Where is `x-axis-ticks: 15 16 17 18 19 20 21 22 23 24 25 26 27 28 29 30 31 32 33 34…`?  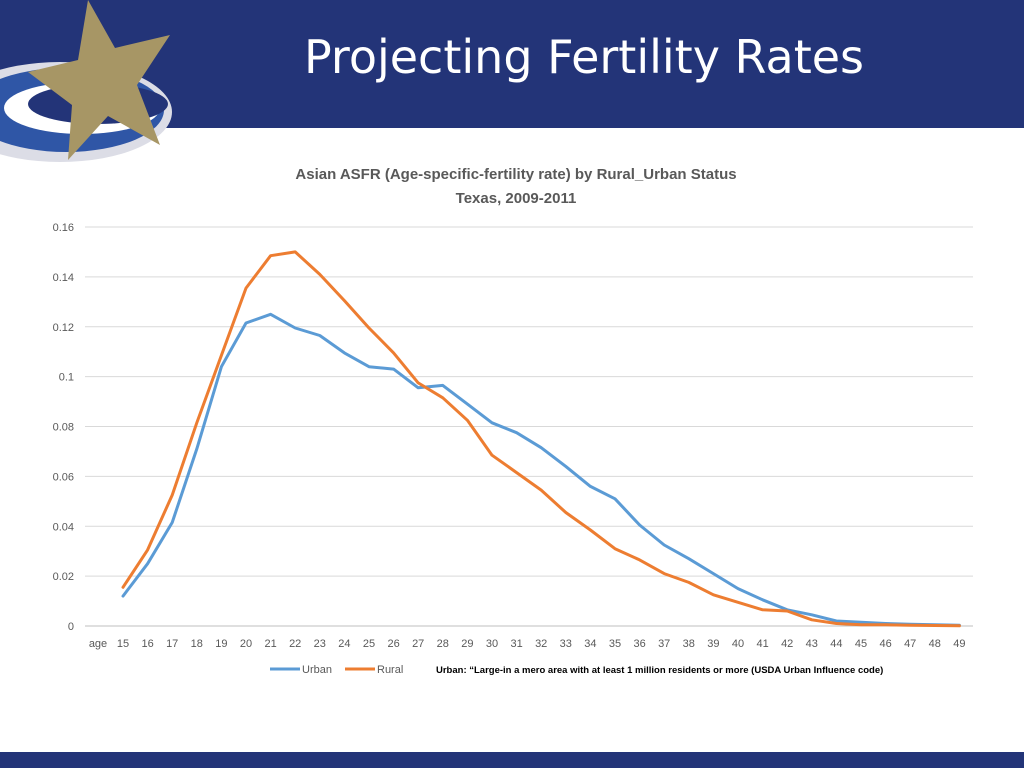
x-axis-ticks: 15 16 17 18 19 20 21 22 23 24 25 26 27 28 29 30 31 32 33 34… is located at coordinates (541, 644).